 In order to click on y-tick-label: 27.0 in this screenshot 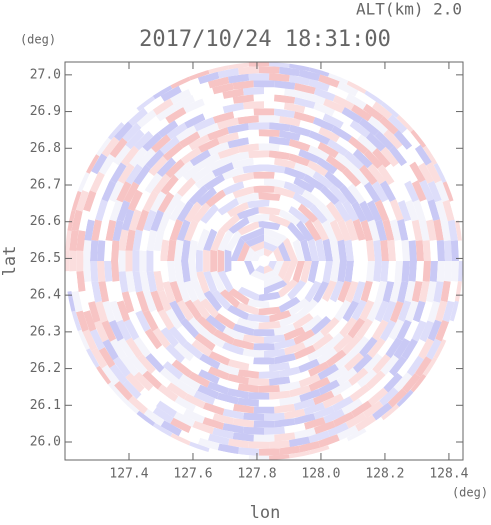, I will do `click(45, 74)`.